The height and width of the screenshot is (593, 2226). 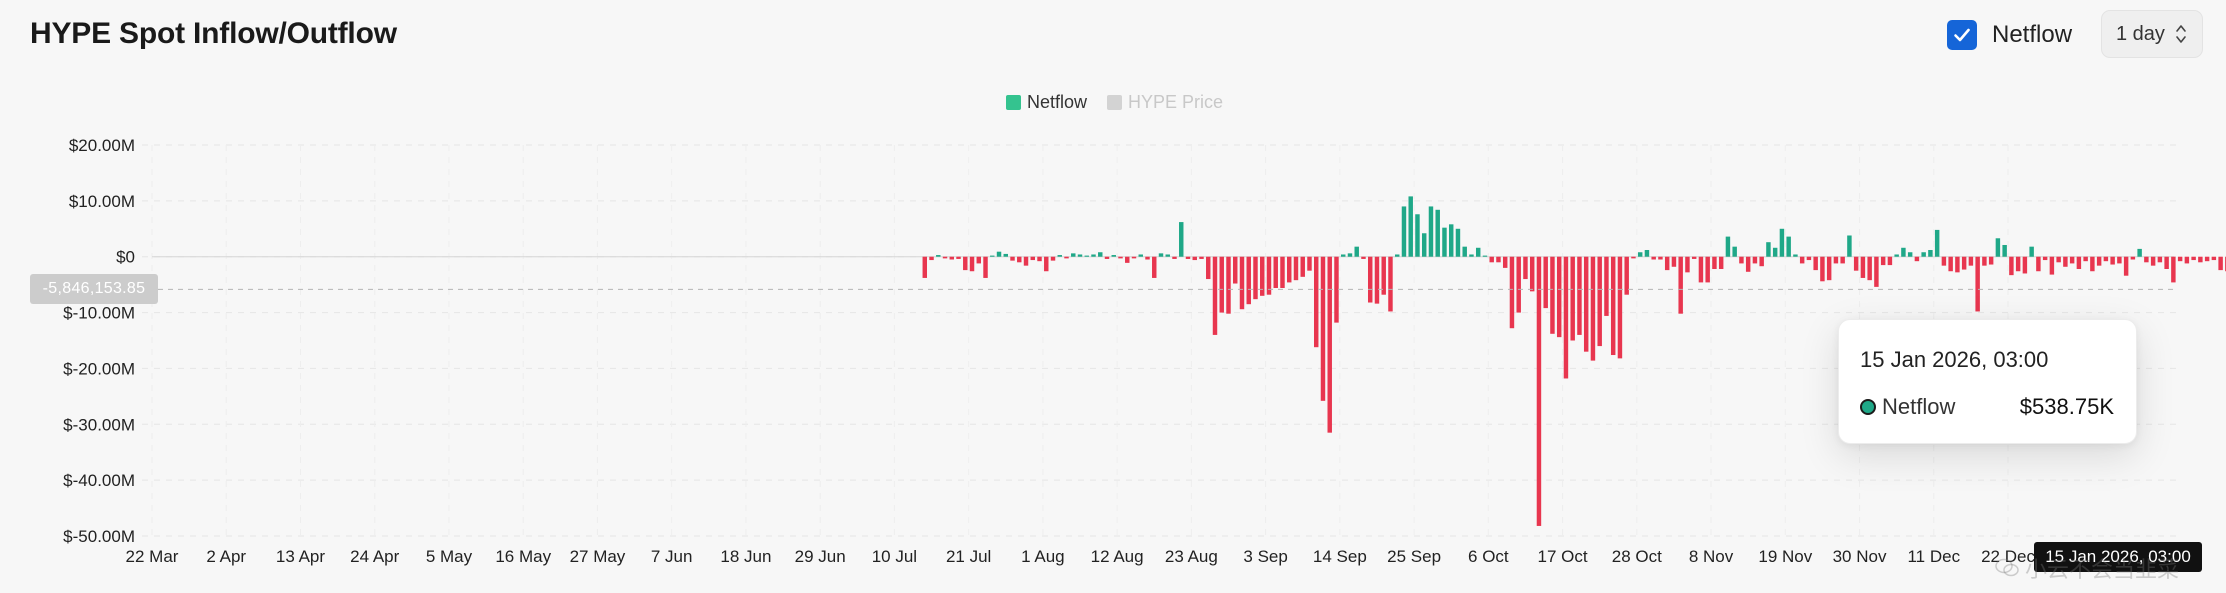 I want to click on interval-select: 1 day, so click(x=2152, y=34).